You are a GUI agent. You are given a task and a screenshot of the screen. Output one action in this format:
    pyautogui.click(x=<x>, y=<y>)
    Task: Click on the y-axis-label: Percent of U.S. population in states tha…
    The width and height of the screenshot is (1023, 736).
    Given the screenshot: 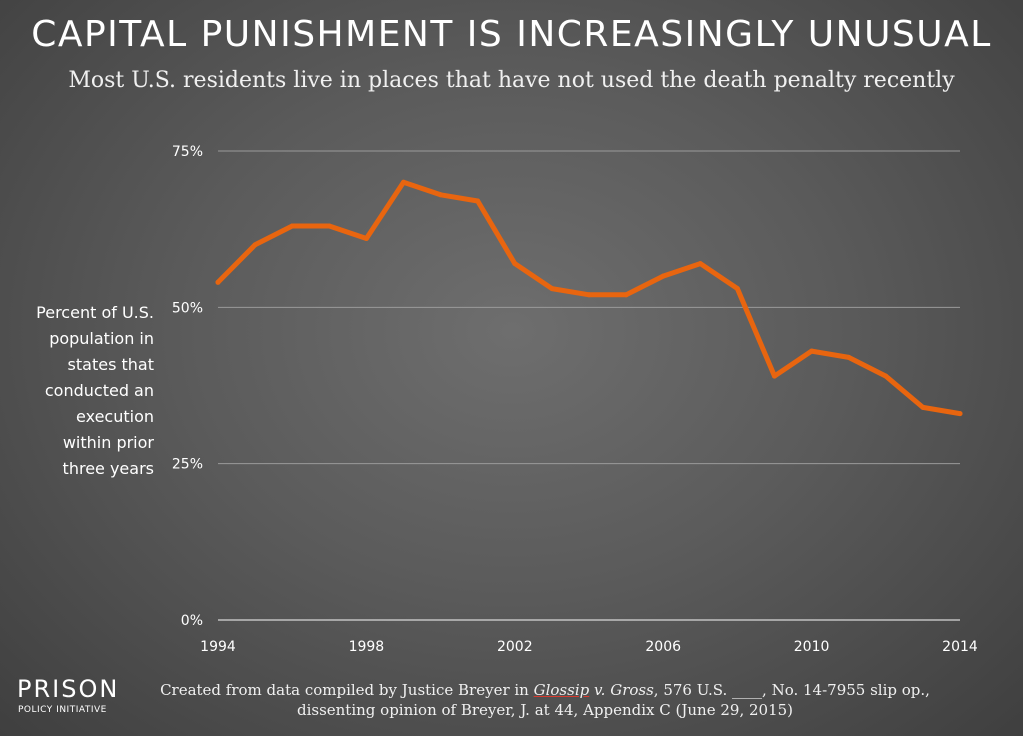 What is the action you would take?
    pyautogui.click(x=86, y=391)
    